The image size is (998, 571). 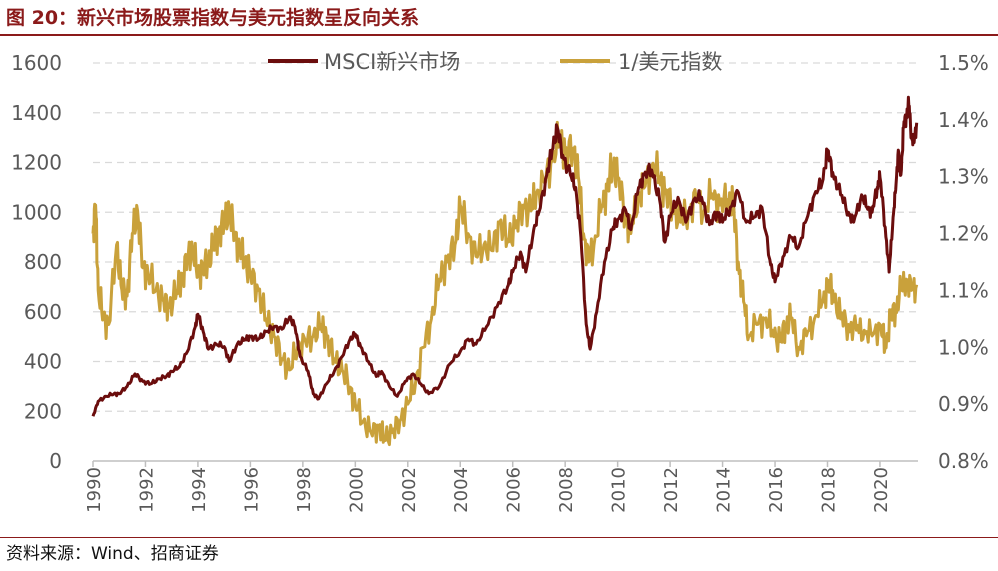 What do you see at coordinates (724, 490) in the screenshot?
I see `x-tick-label: 2014` at bounding box center [724, 490].